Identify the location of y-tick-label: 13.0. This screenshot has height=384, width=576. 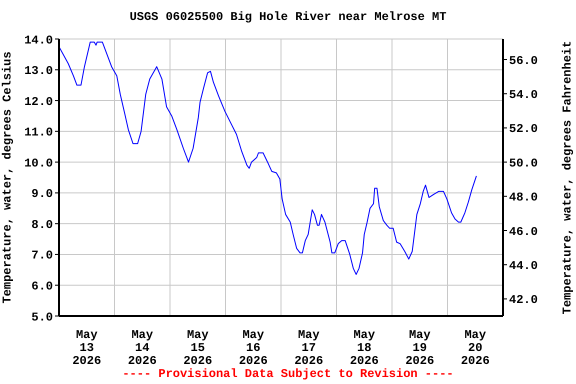
(38, 71).